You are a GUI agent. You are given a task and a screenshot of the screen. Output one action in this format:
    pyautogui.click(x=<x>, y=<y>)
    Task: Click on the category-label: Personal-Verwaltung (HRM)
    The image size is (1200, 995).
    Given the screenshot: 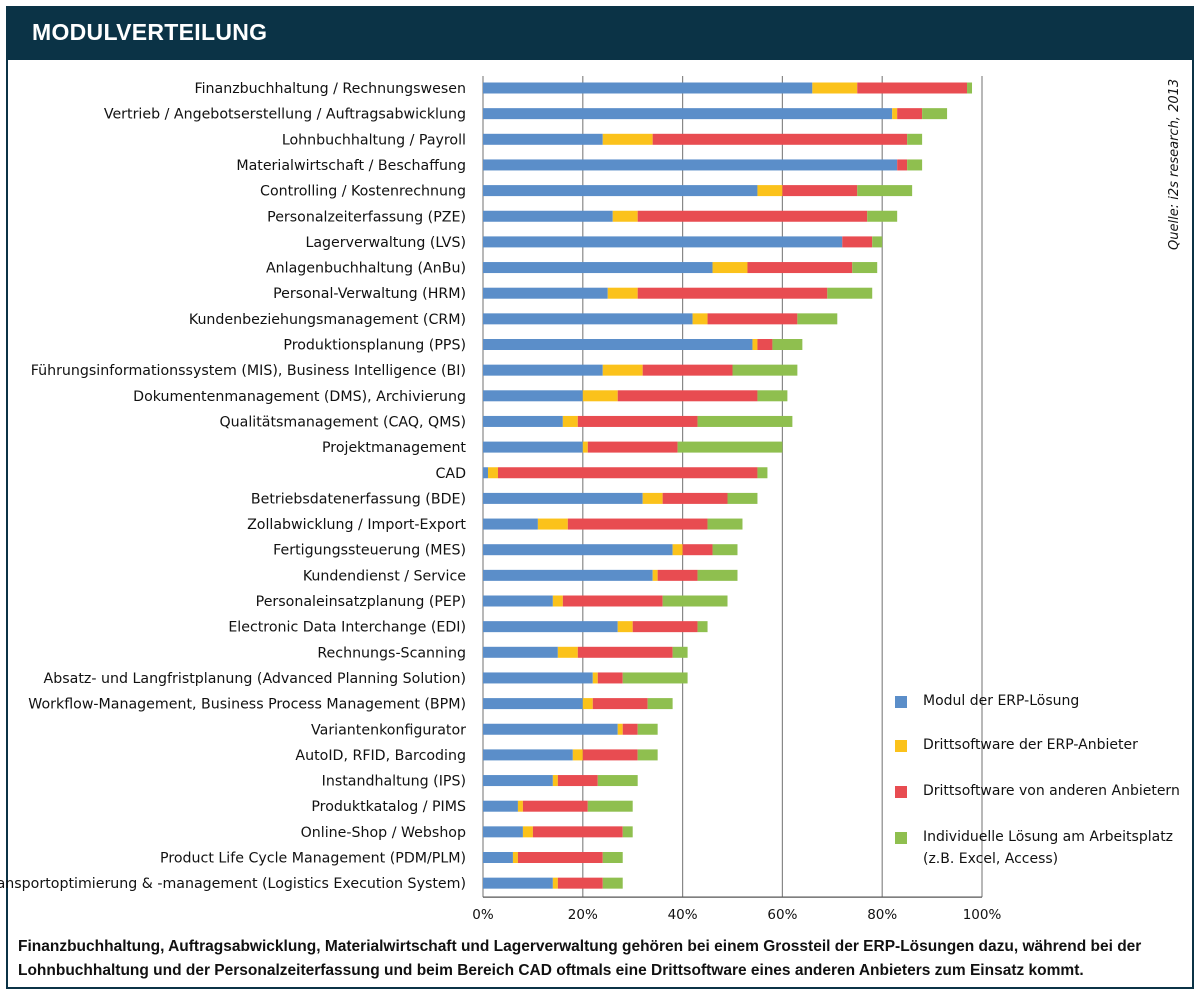 What is the action you would take?
    pyautogui.click(x=369, y=294)
    